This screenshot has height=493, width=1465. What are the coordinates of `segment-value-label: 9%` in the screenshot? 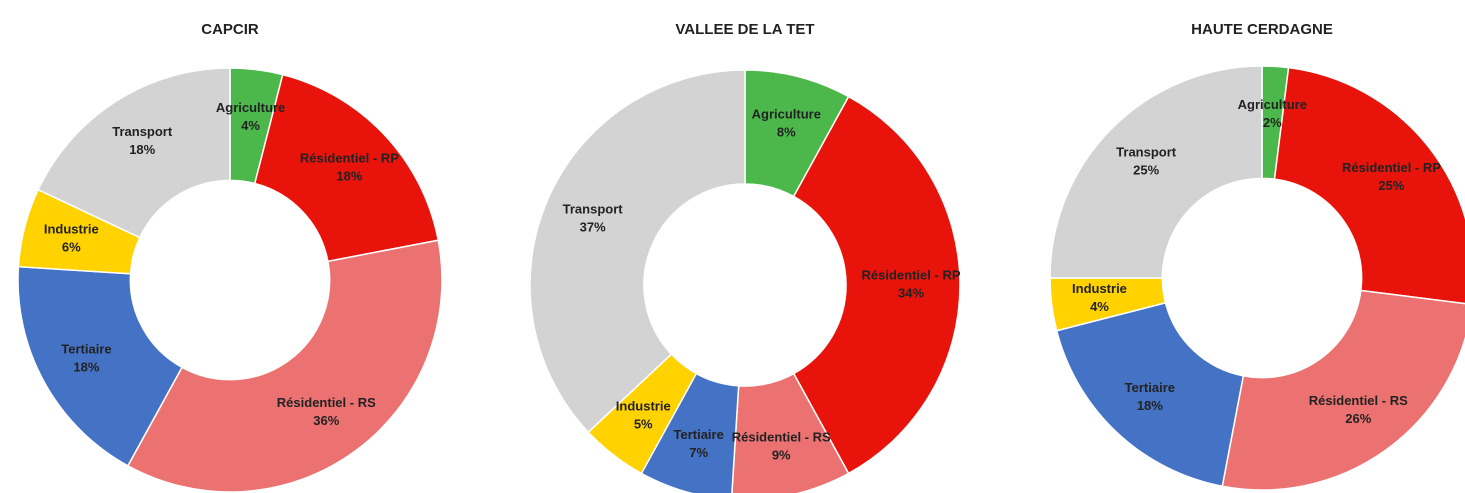 It's located at (781, 454).